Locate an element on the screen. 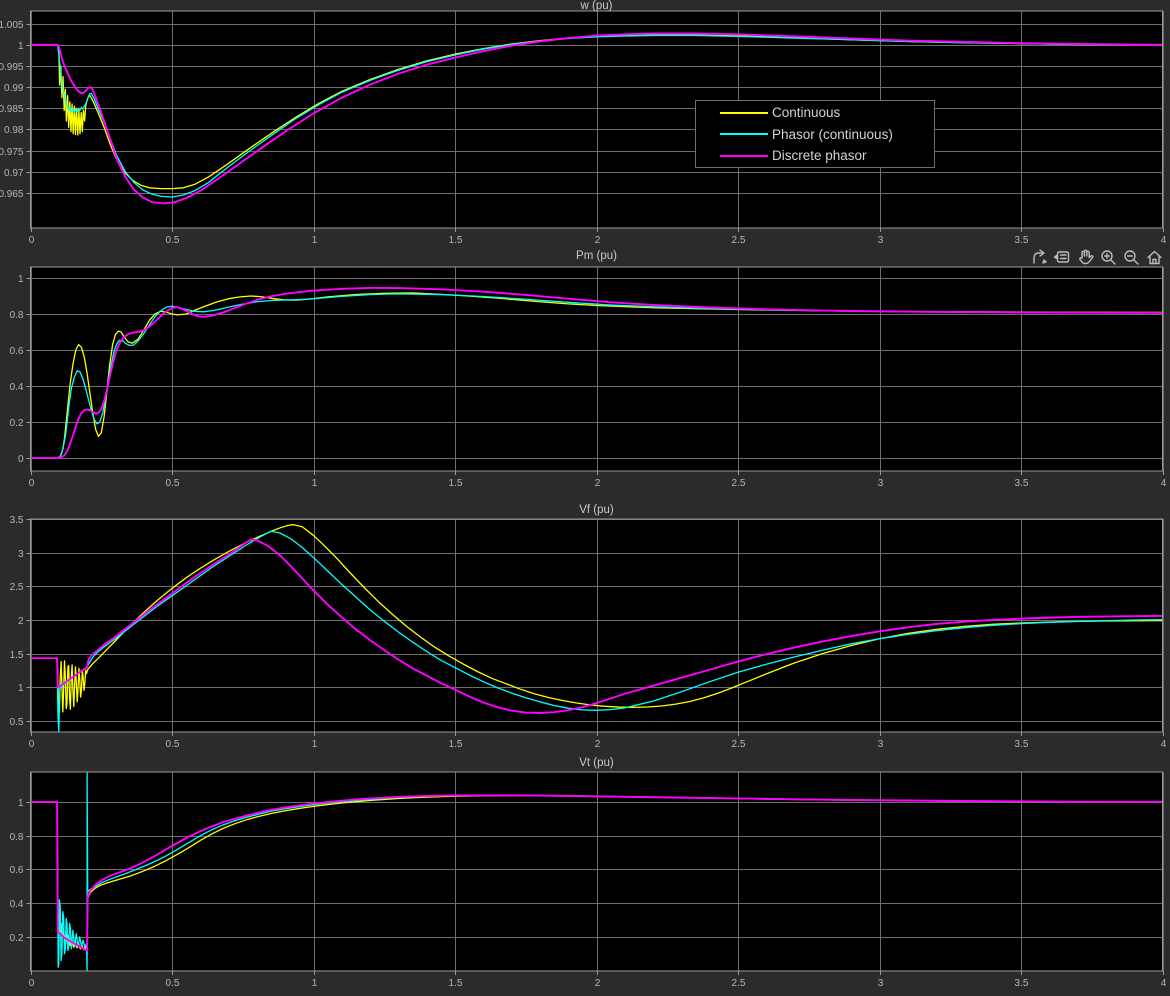 The height and width of the screenshot is (996, 1170). svg-text: 1.005 is located at coordinates (12, 25).